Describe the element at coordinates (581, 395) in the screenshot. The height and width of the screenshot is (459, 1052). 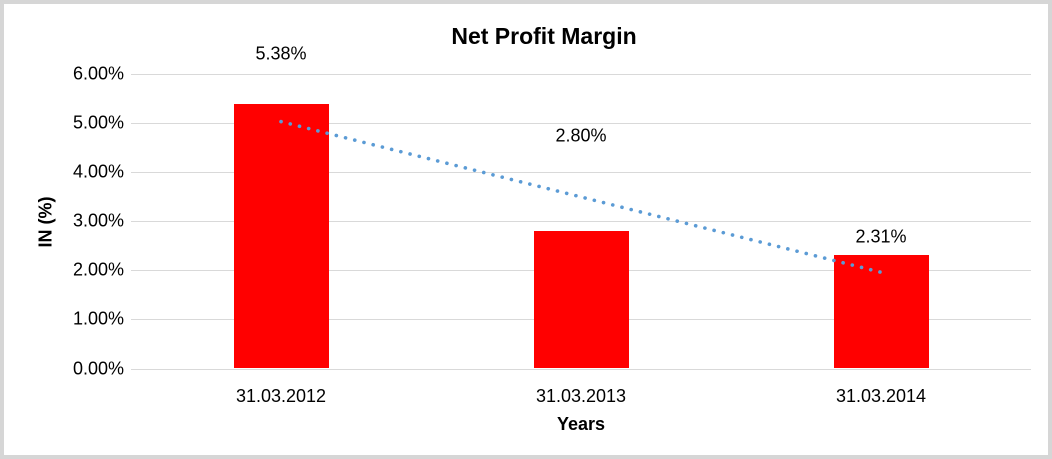
I see `x-category-label: 31.03.2013` at that location.